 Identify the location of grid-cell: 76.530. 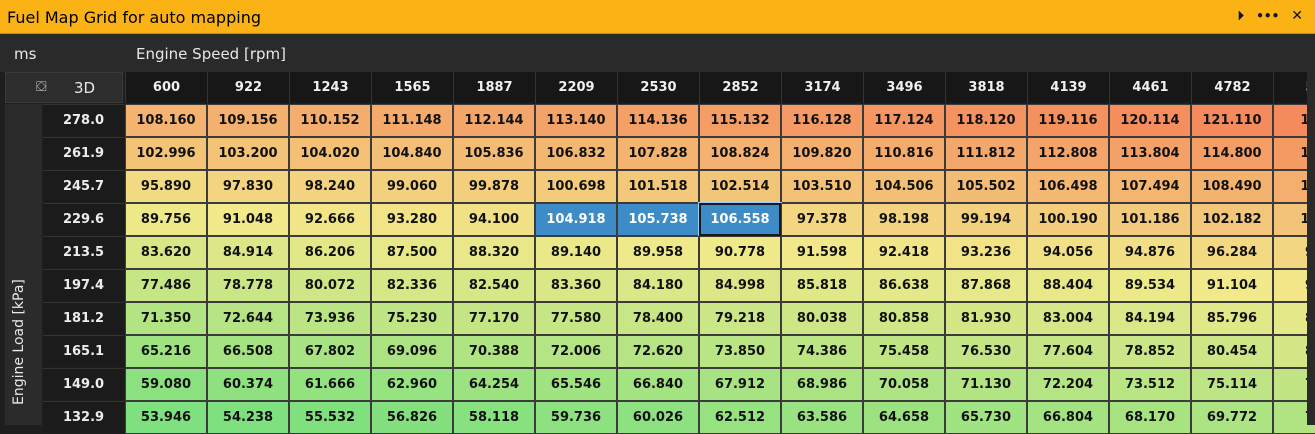
(986, 351).